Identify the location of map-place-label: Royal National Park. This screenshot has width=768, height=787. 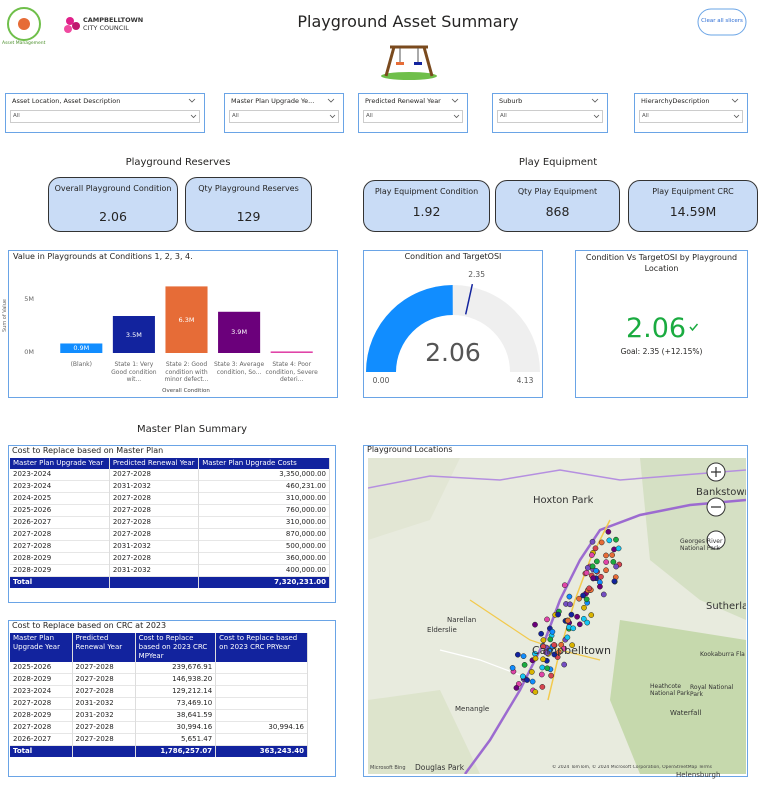
(712, 691).